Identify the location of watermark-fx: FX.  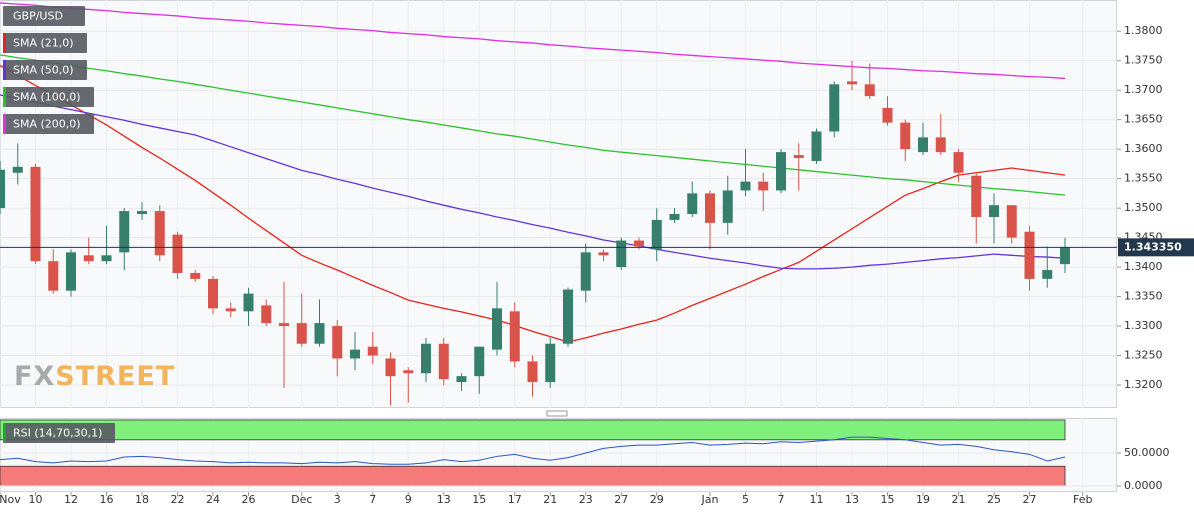
(34, 376).